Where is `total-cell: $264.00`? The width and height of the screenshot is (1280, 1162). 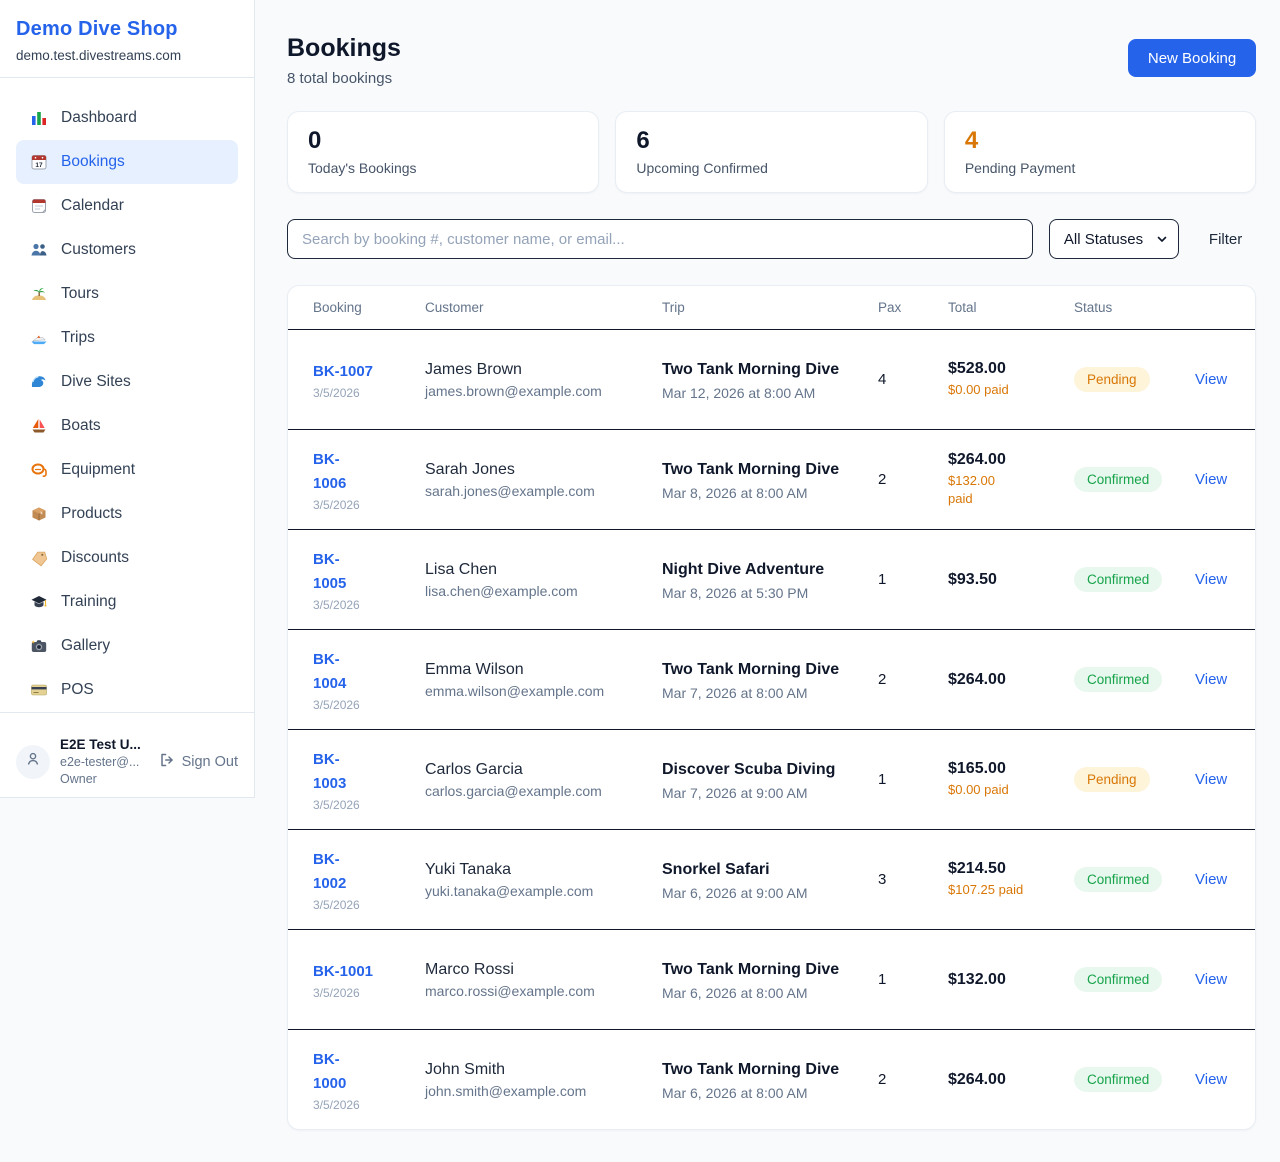
total-cell: $264.00 is located at coordinates (1011, 680).